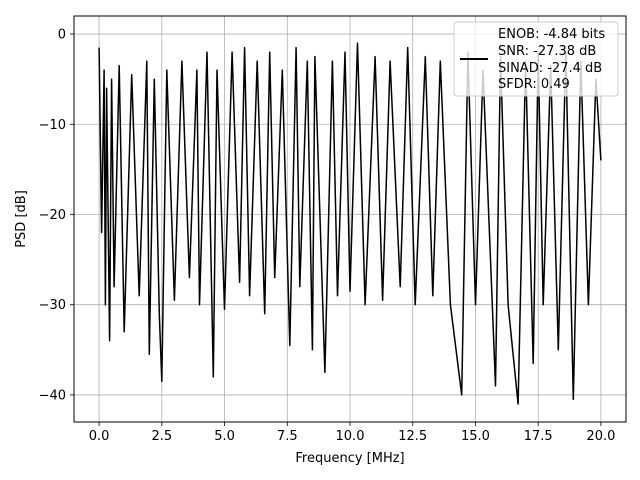  What do you see at coordinates (52, 215) in the screenshot?
I see `y-tick-label: −20` at bounding box center [52, 215].